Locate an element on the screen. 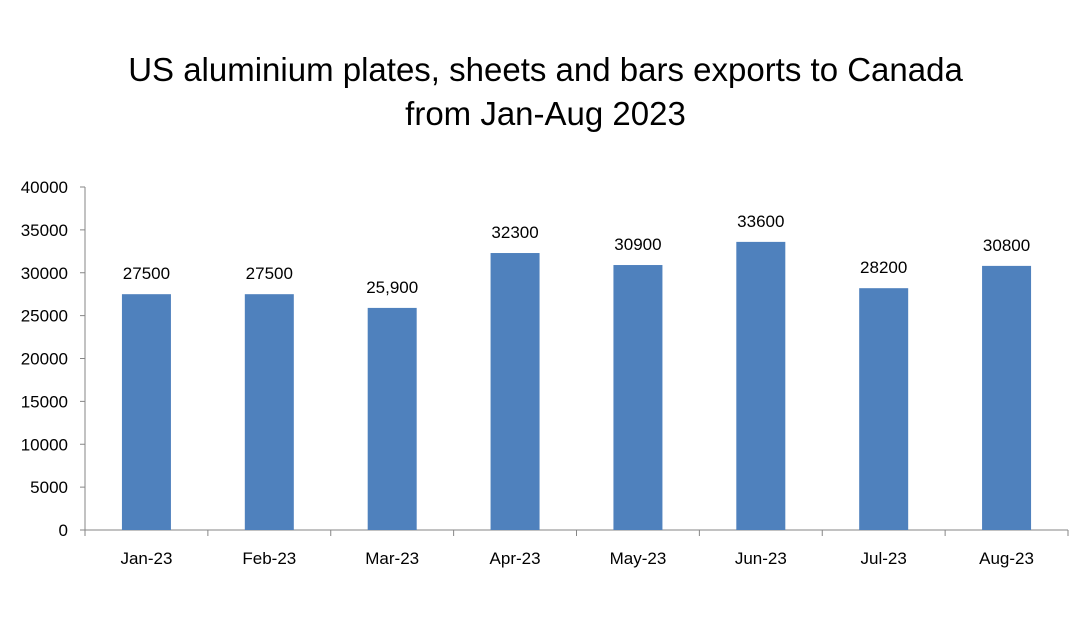 This screenshot has width=1091, height=618. y-tick-label: 15000 is located at coordinates (44, 401).